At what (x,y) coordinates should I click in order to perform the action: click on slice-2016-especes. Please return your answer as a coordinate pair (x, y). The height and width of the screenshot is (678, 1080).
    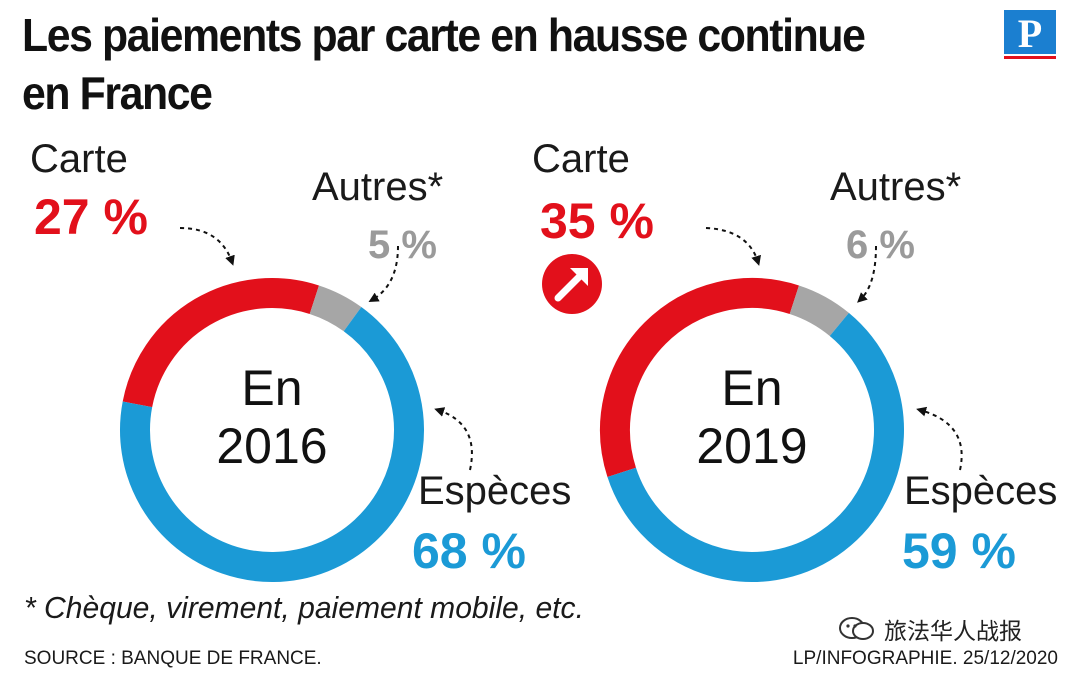
    Looking at the image, I should click on (272, 444).